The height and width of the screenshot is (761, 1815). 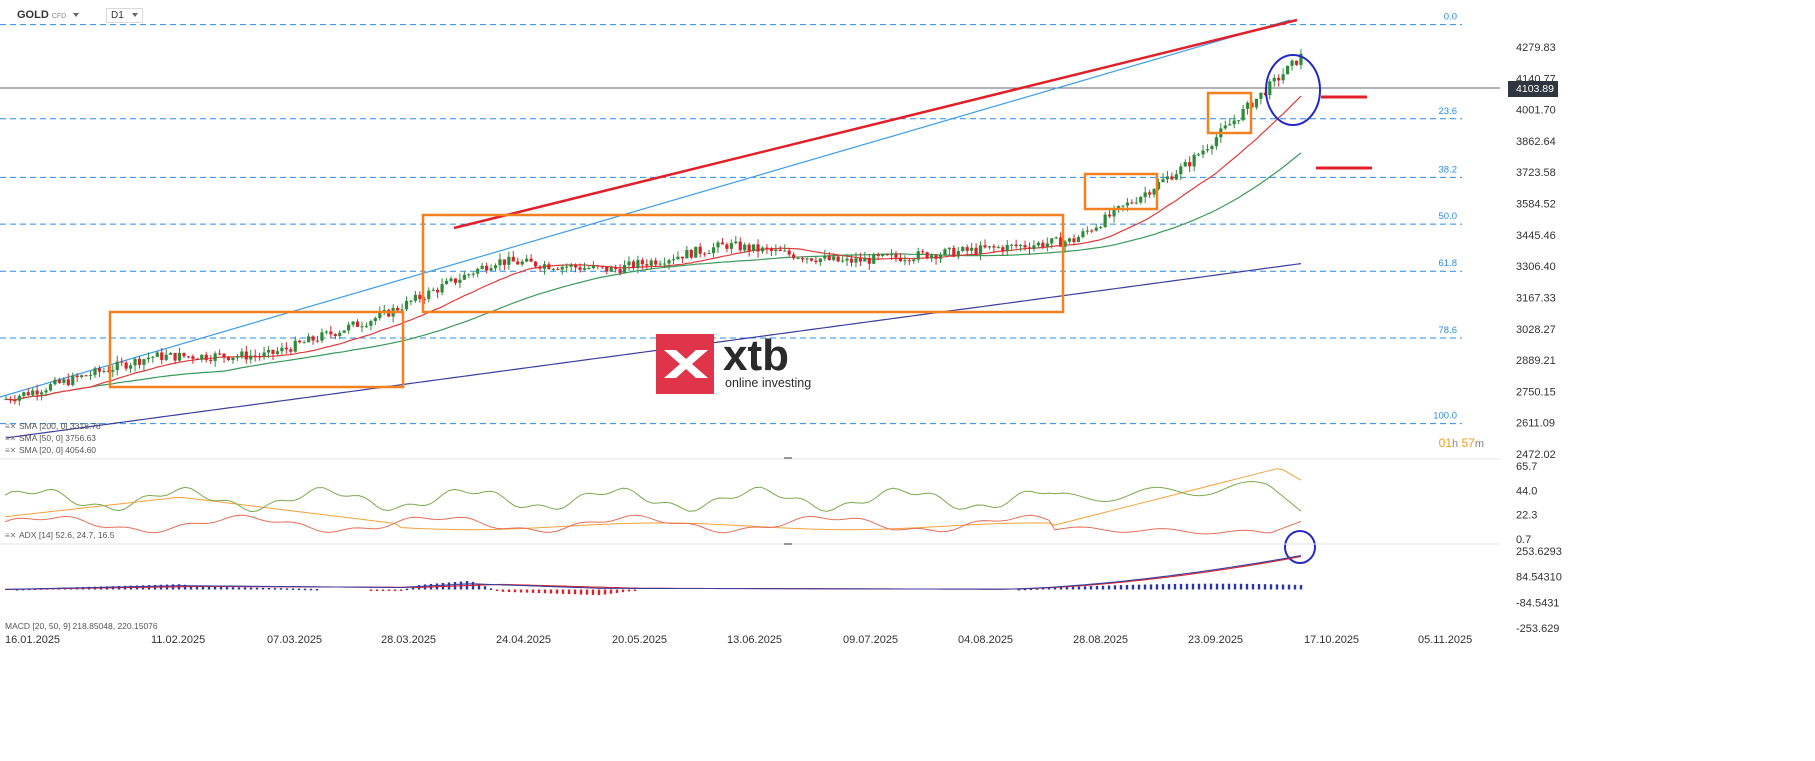 I want to click on price-tick-label: 3028.27, so click(x=1536, y=330).